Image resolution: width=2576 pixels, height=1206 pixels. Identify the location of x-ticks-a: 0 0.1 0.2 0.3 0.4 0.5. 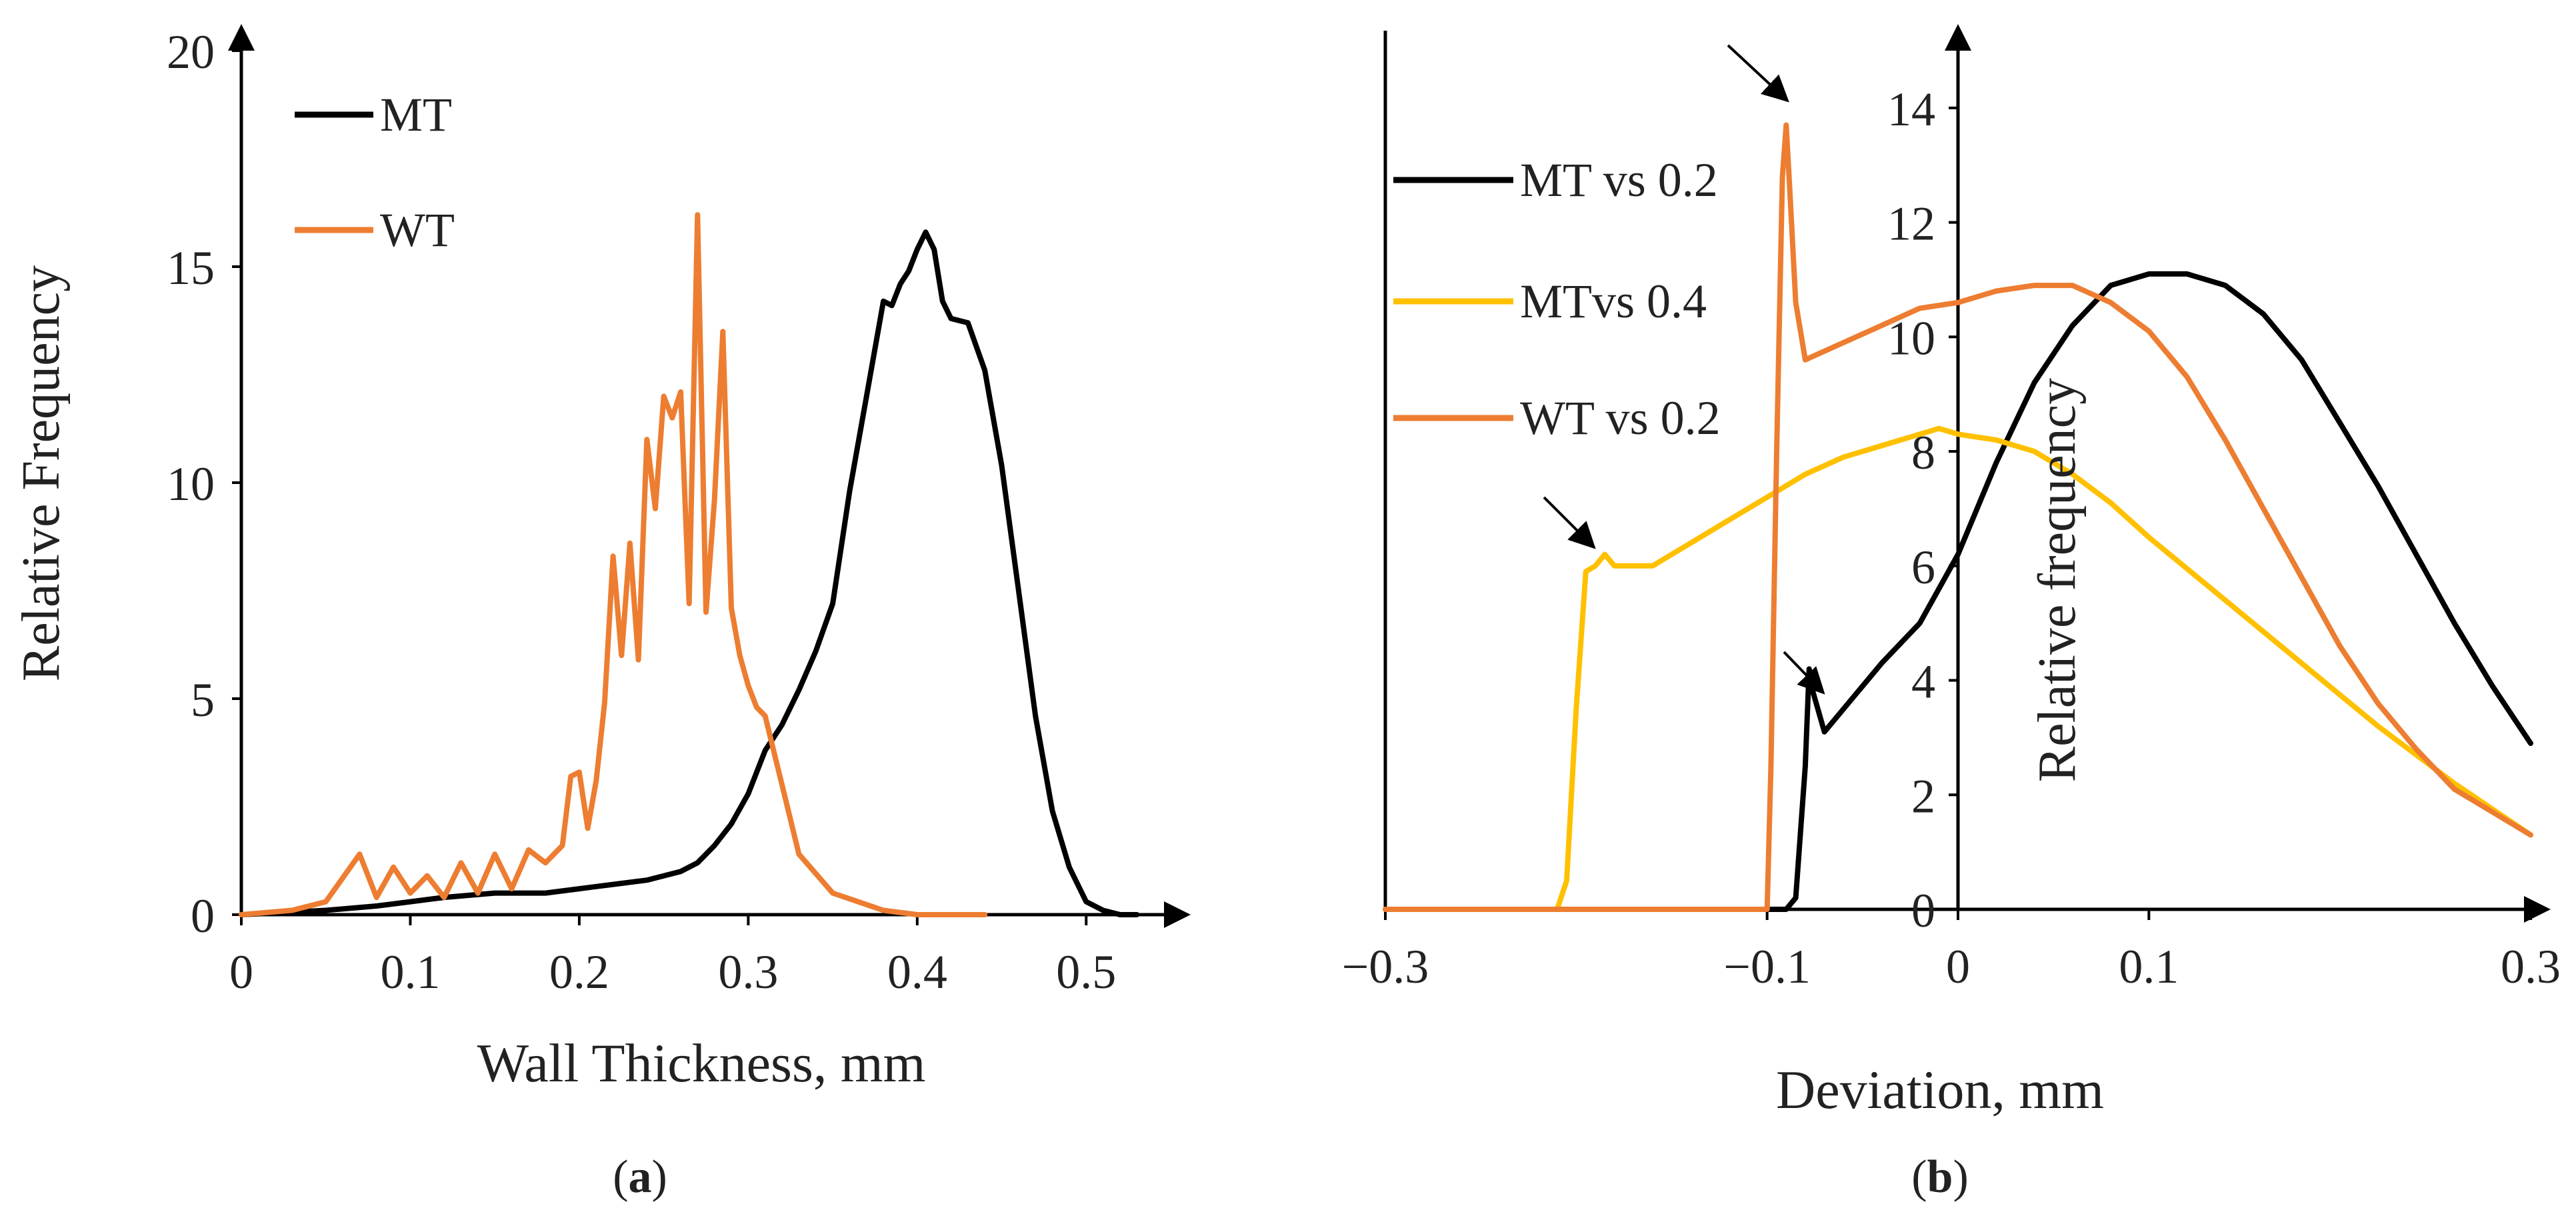
(672, 957).